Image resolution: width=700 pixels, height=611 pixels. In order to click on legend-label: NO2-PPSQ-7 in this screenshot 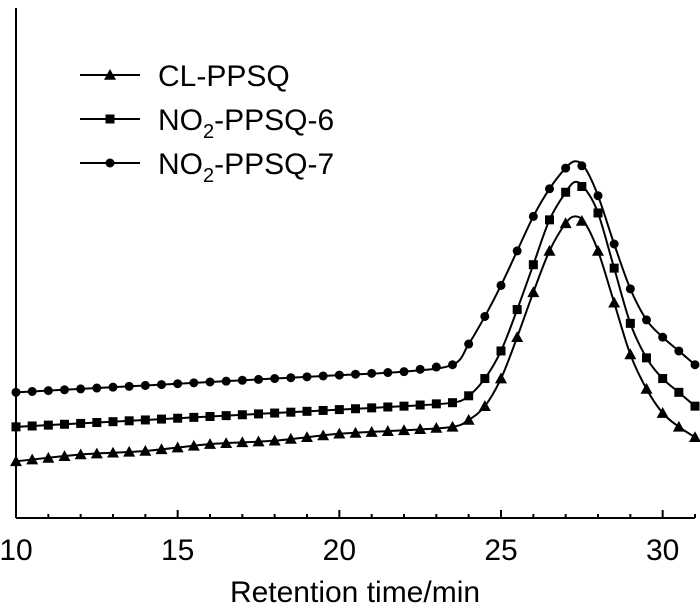, I will do `click(246, 167)`.